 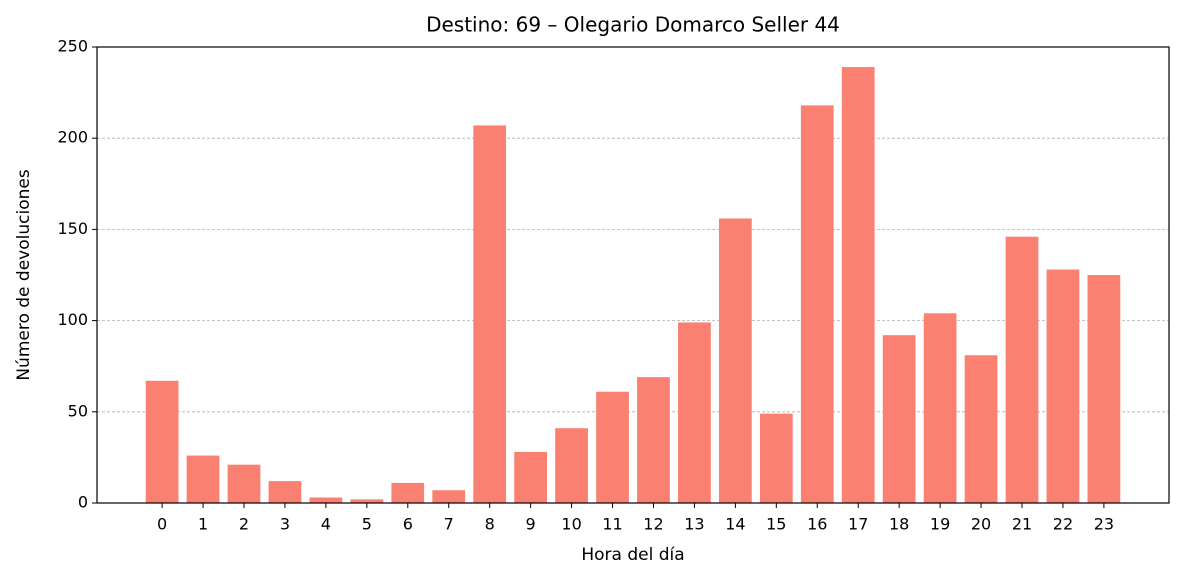 What do you see at coordinates (632, 555) in the screenshot?
I see `x-axis-label: Hora del día` at bounding box center [632, 555].